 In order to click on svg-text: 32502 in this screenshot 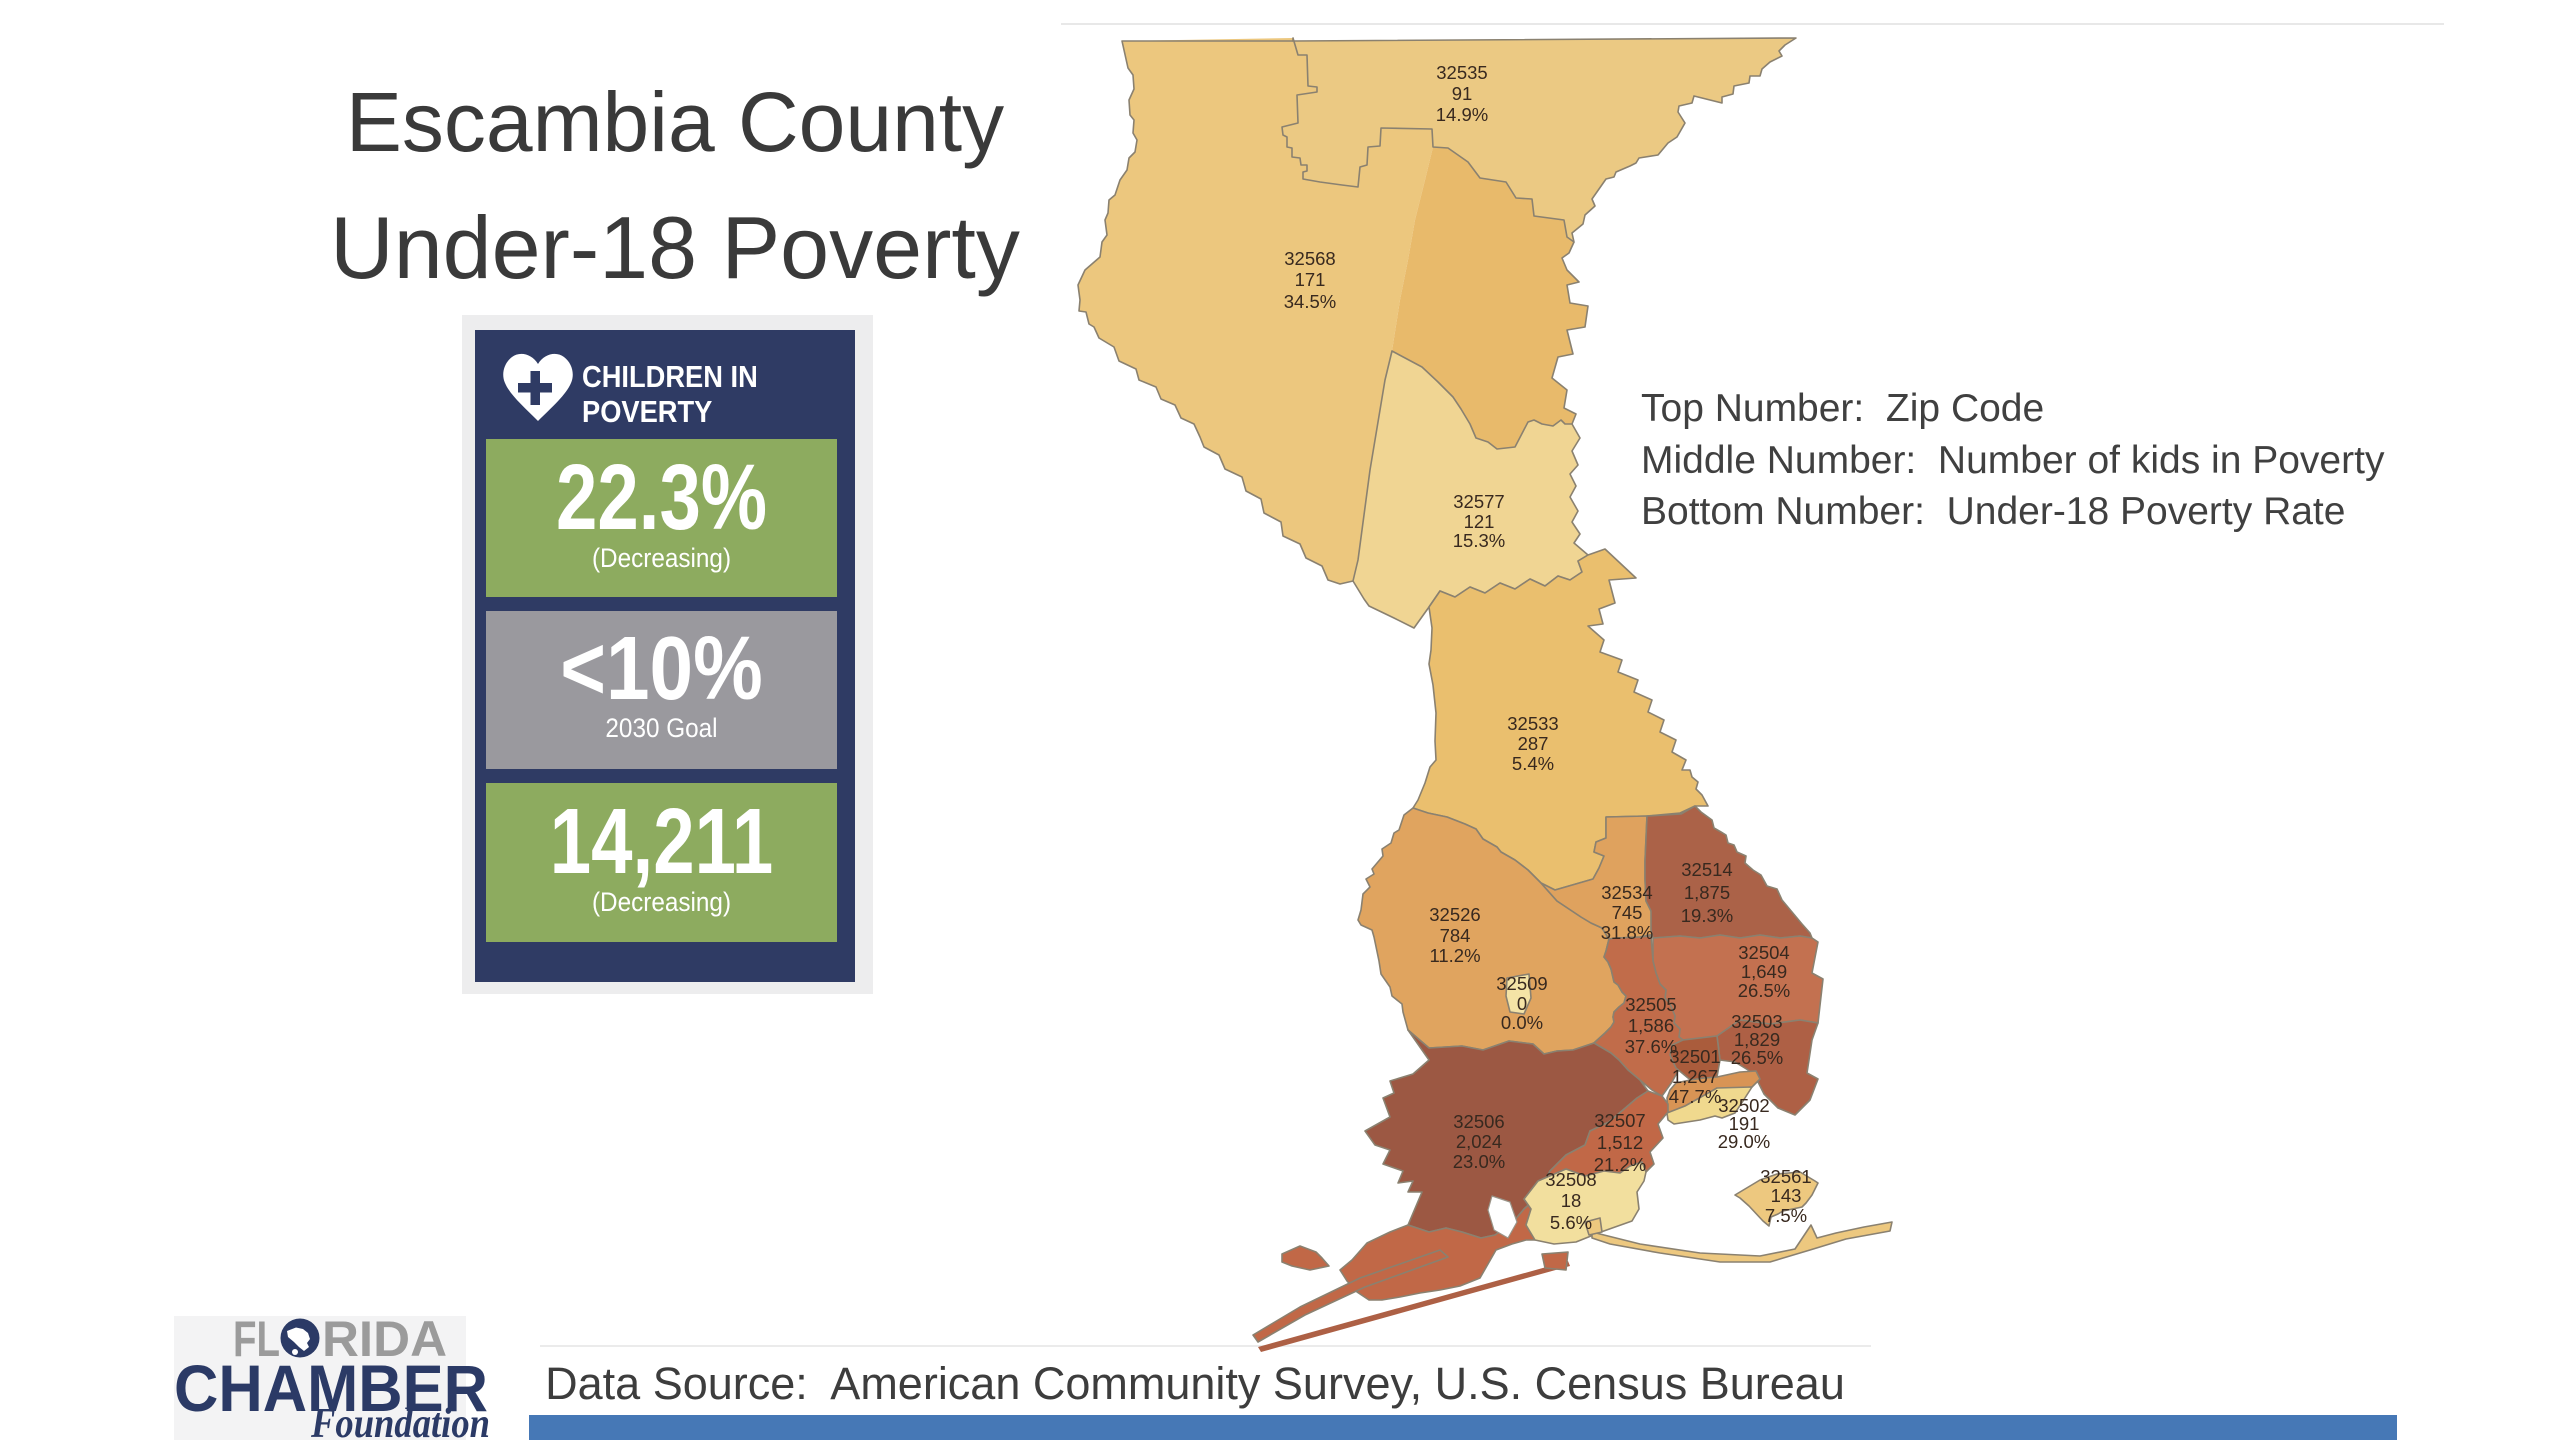, I will do `click(1743, 1105)`.